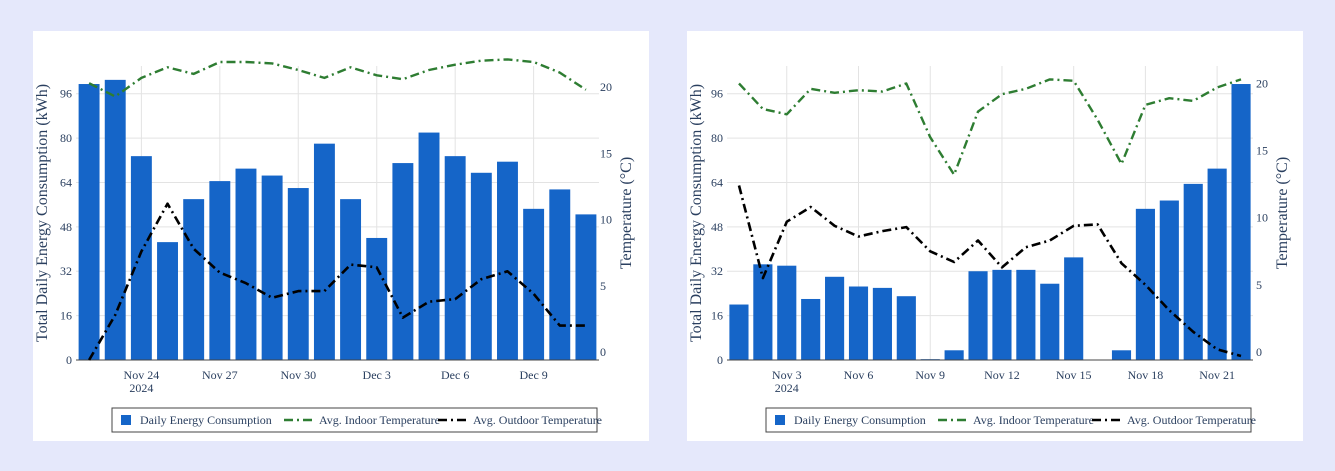  I want to click on x-tick-label: Nov 24, so click(142, 375).